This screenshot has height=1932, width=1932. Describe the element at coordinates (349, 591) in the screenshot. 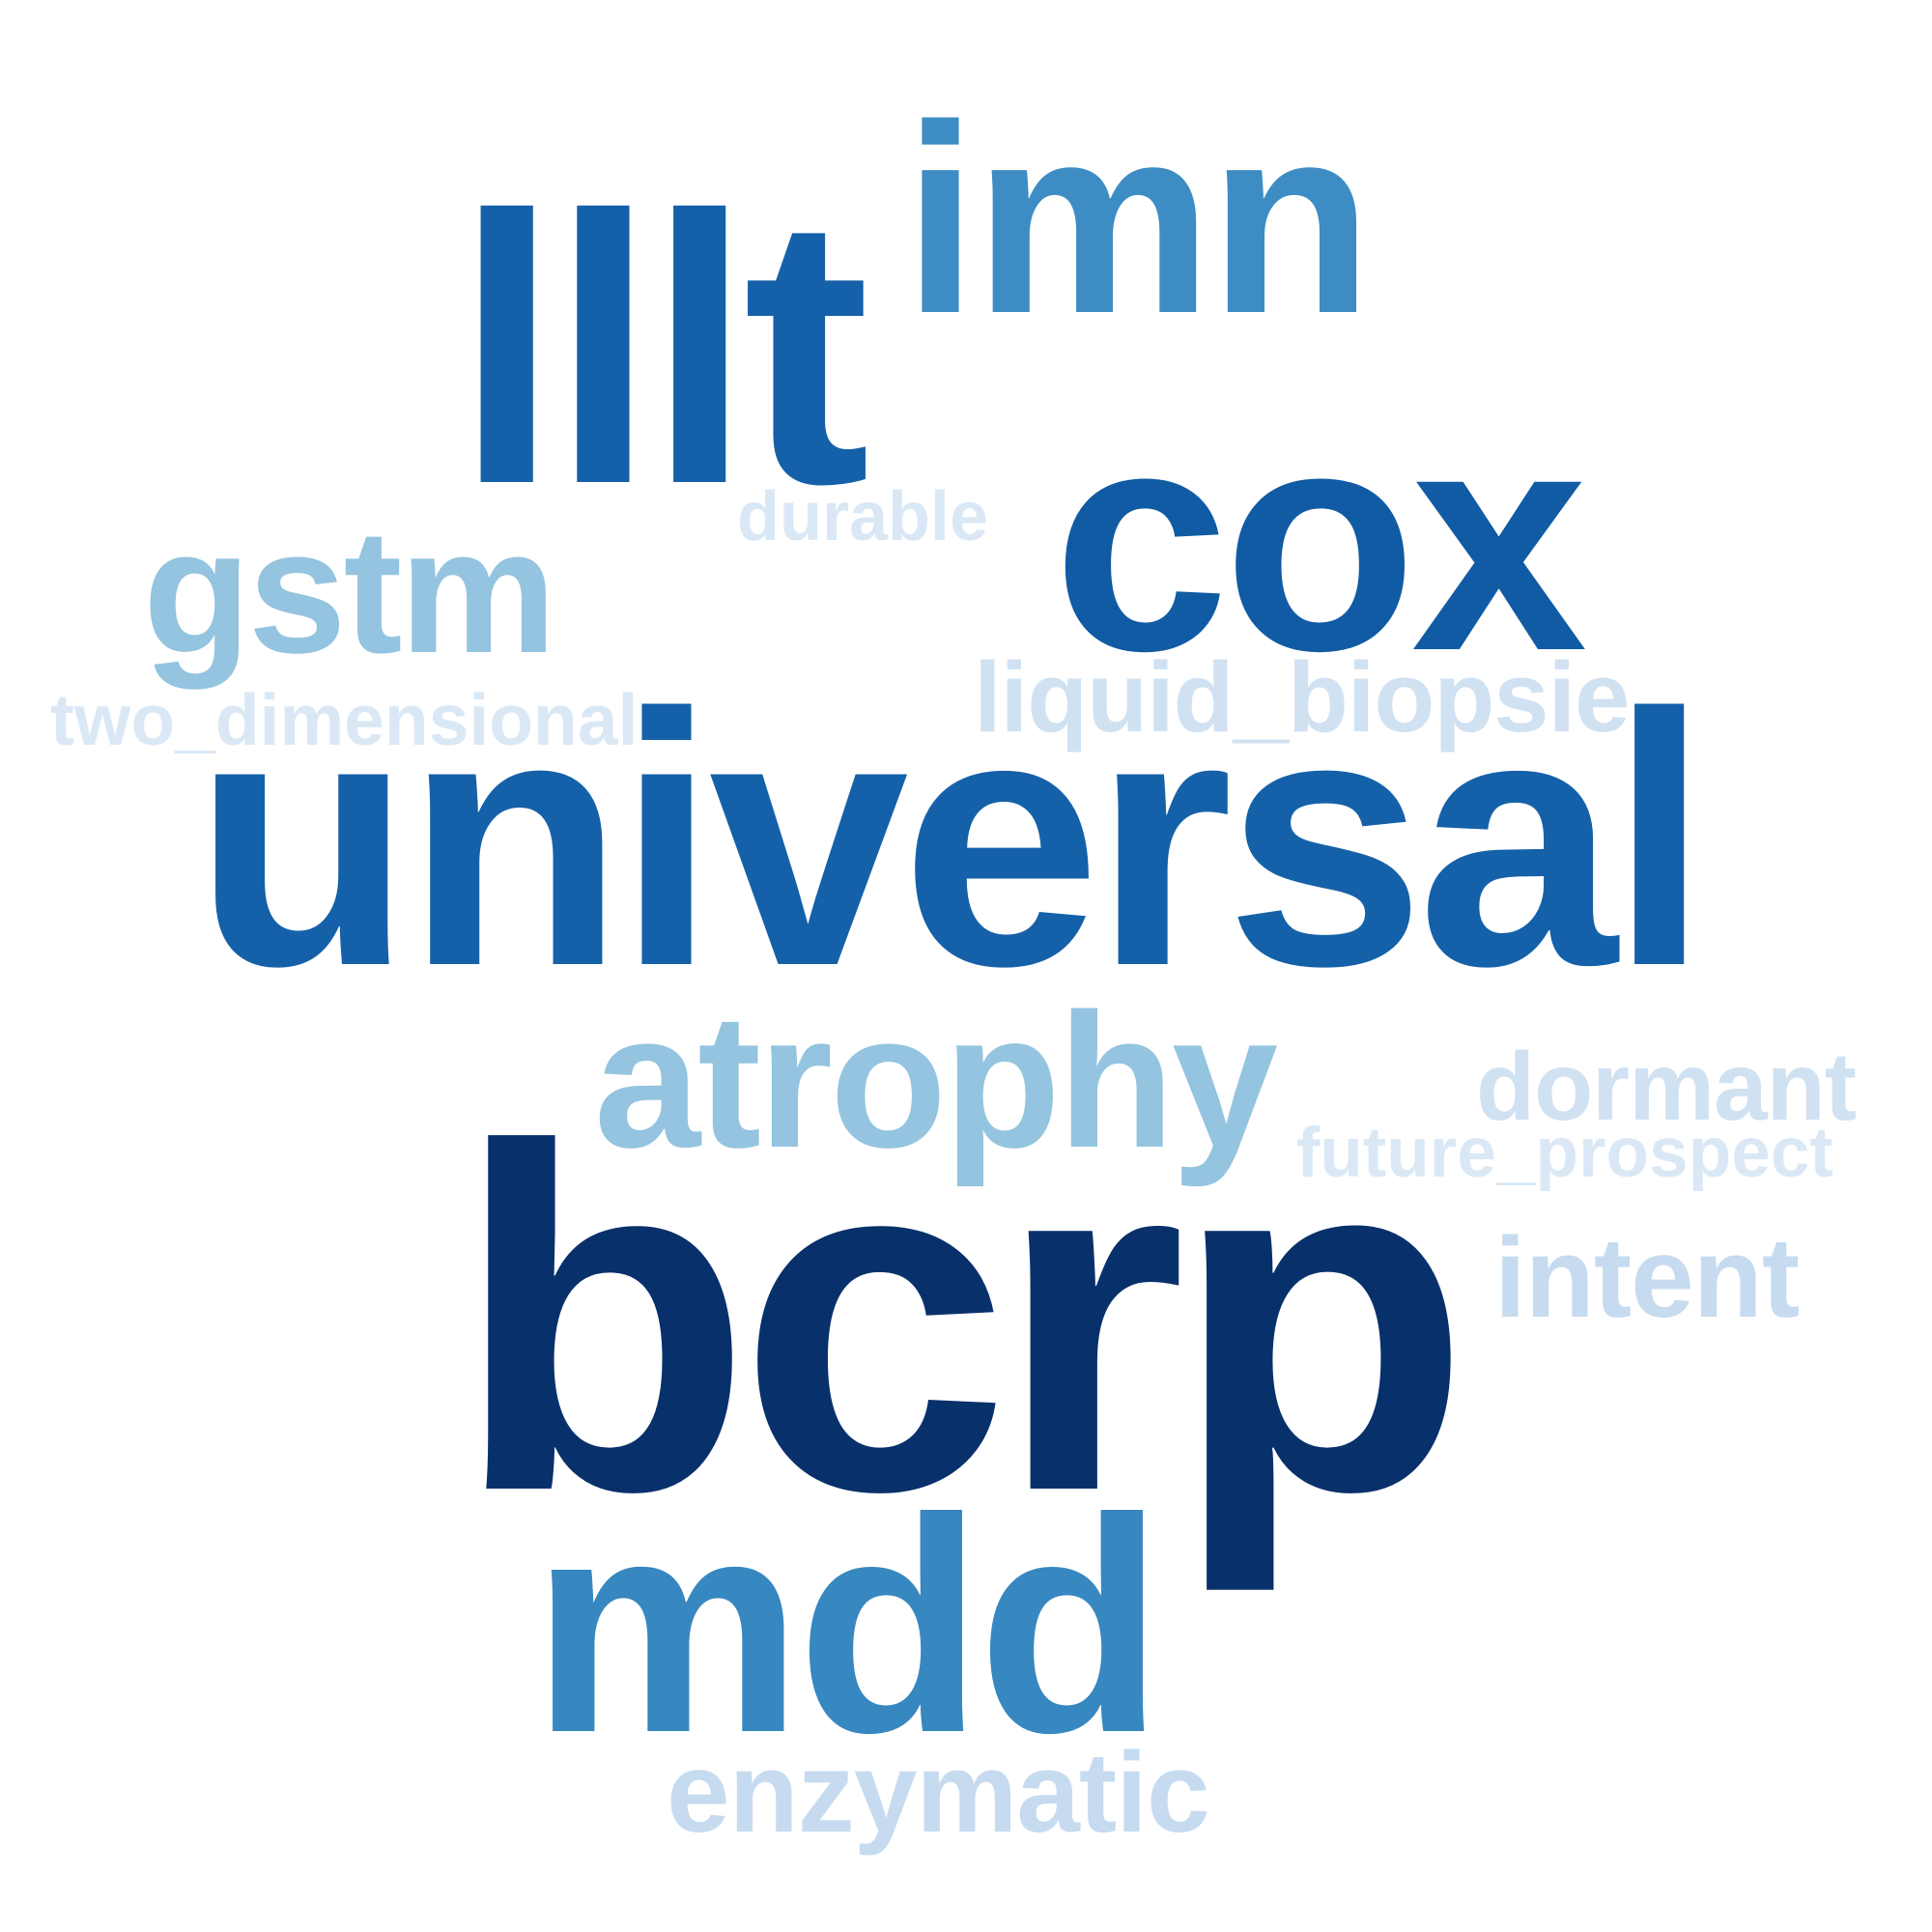

I see `word-gstm: gstm` at that location.